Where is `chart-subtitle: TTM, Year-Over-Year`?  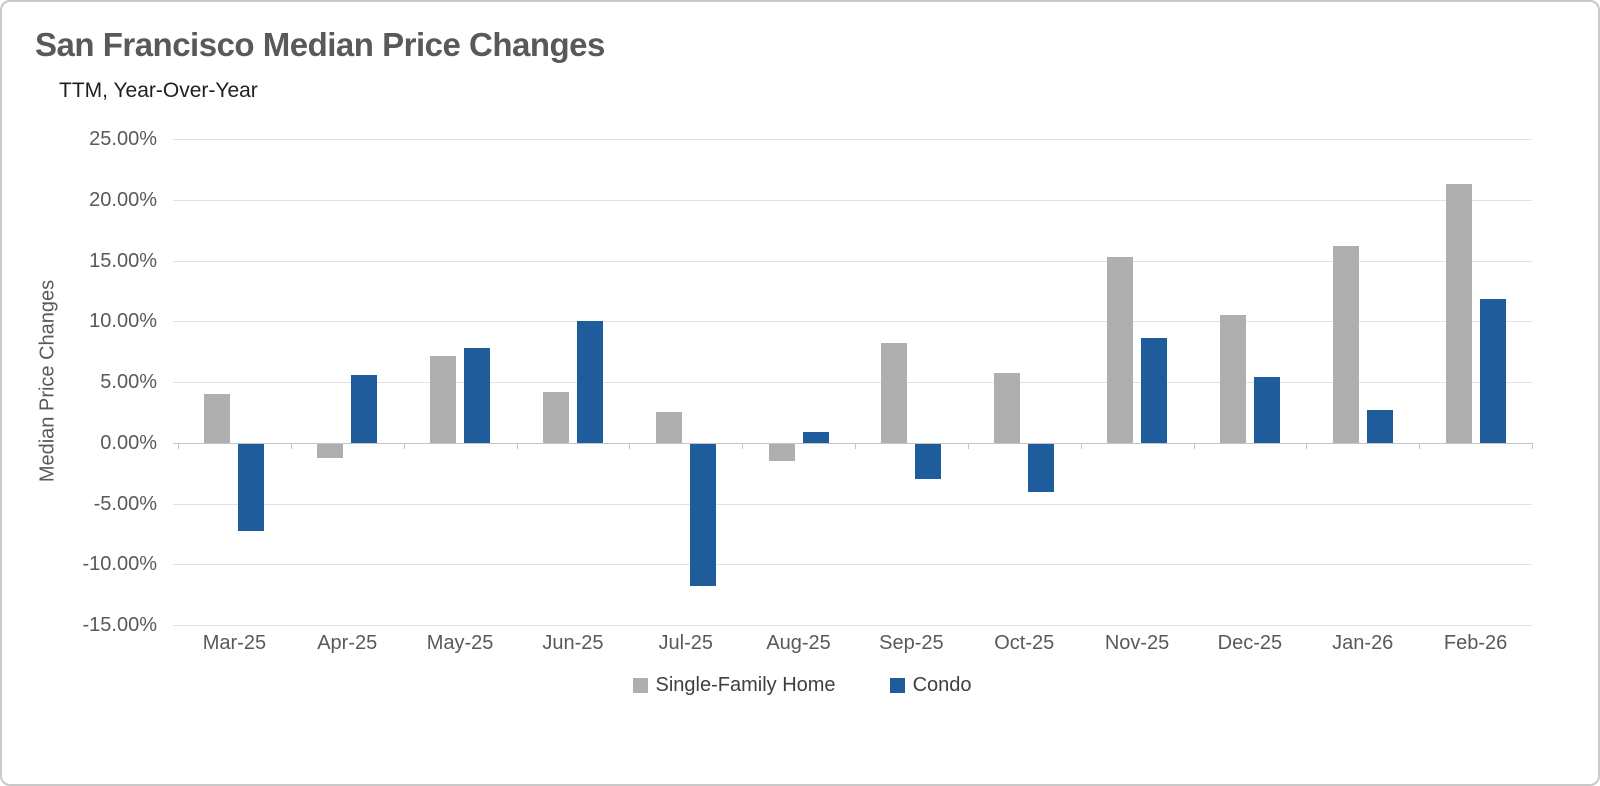 chart-subtitle: TTM, Year-Over-Year is located at coordinates (158, 90).